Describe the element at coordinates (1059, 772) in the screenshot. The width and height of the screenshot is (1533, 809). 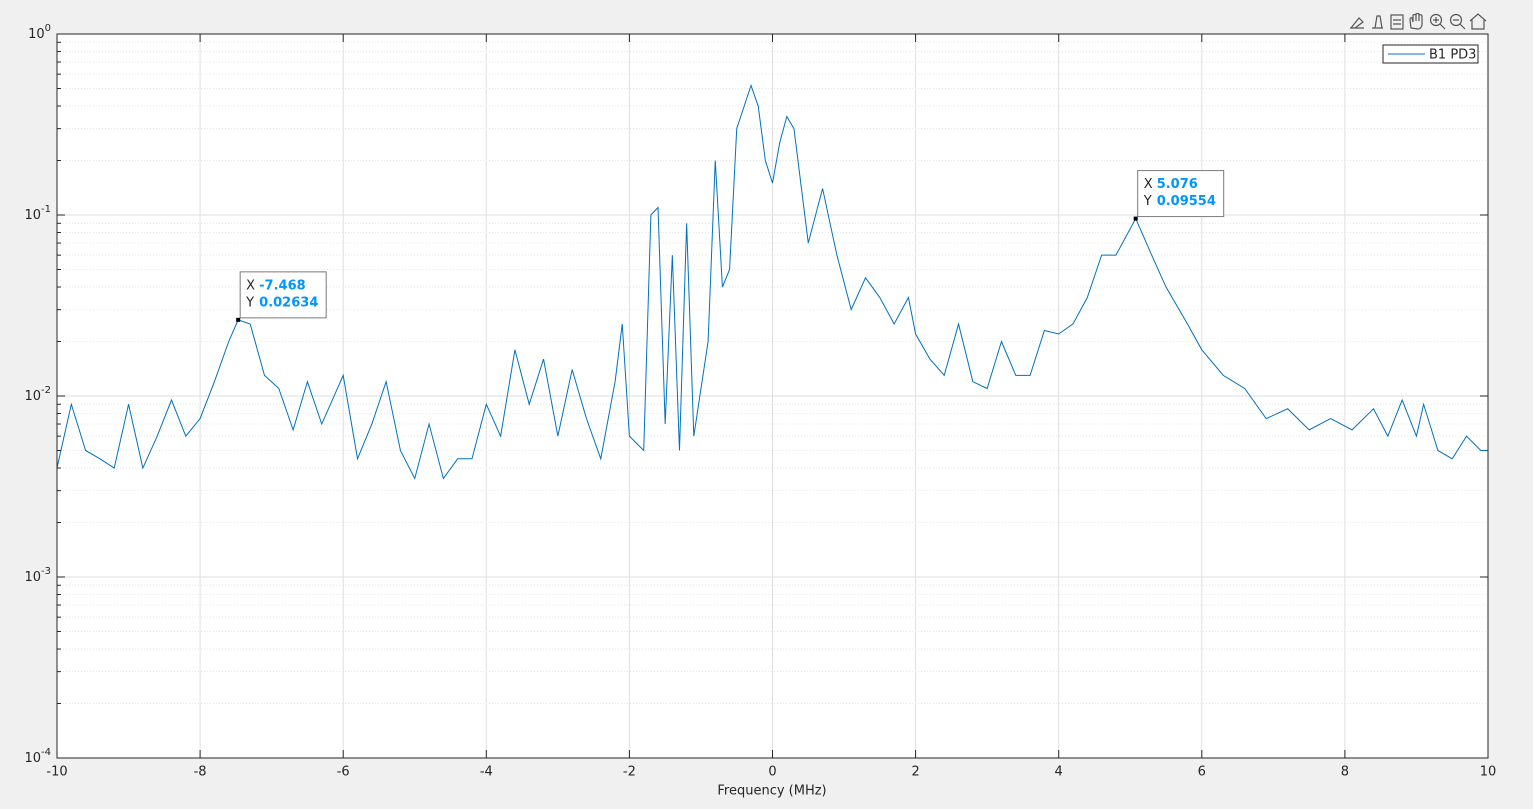
I see `x-tick-label: 4` at that location.